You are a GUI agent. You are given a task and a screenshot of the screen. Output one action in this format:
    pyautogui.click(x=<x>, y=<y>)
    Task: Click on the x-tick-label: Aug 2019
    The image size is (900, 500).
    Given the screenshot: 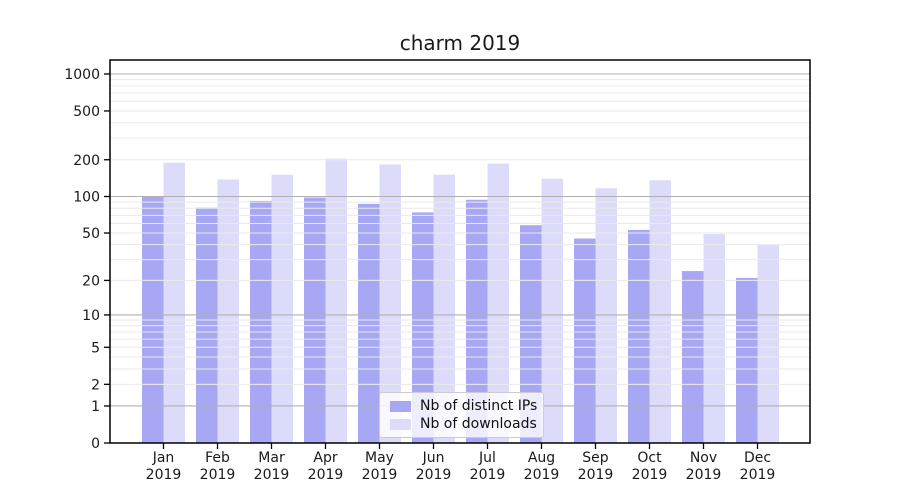 What is the action you would take?
    pyautogui.click(x=542, y=466)
    